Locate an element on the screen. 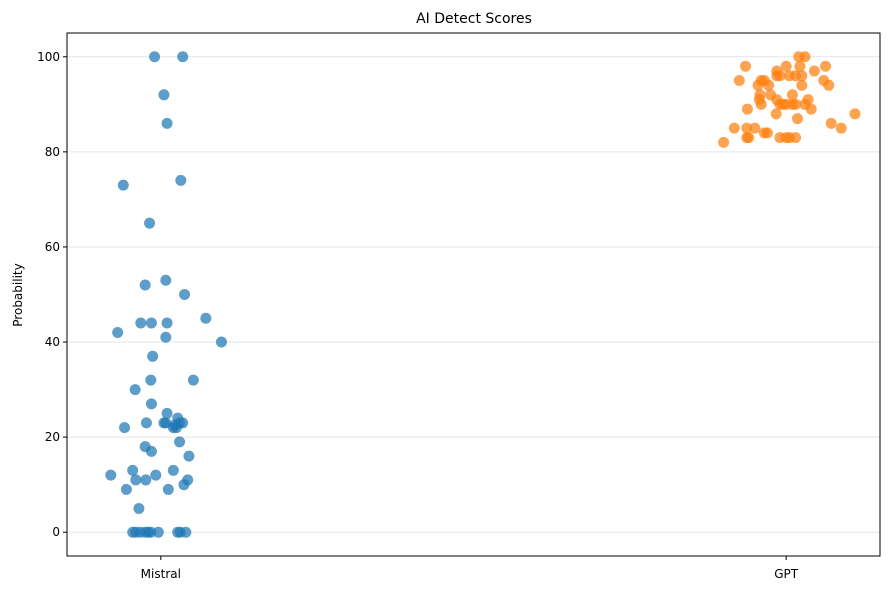 This screenshot has height=590, width=889. x-tick-label: Mistral is located at coordinates (161, 574).